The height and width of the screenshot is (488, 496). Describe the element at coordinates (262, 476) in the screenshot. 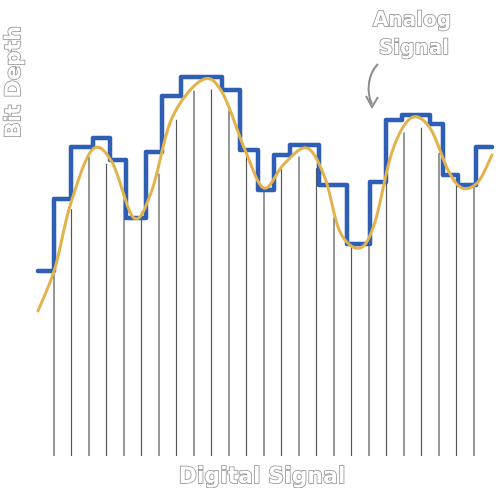

I see `x-axis-label: Digital Signal` at that location.